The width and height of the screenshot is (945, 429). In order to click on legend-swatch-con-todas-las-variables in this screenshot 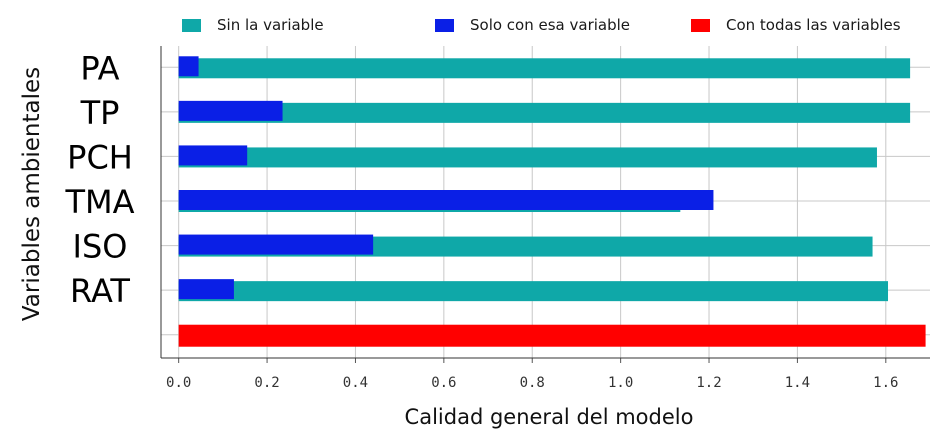, I will do `click(700, 25)`.